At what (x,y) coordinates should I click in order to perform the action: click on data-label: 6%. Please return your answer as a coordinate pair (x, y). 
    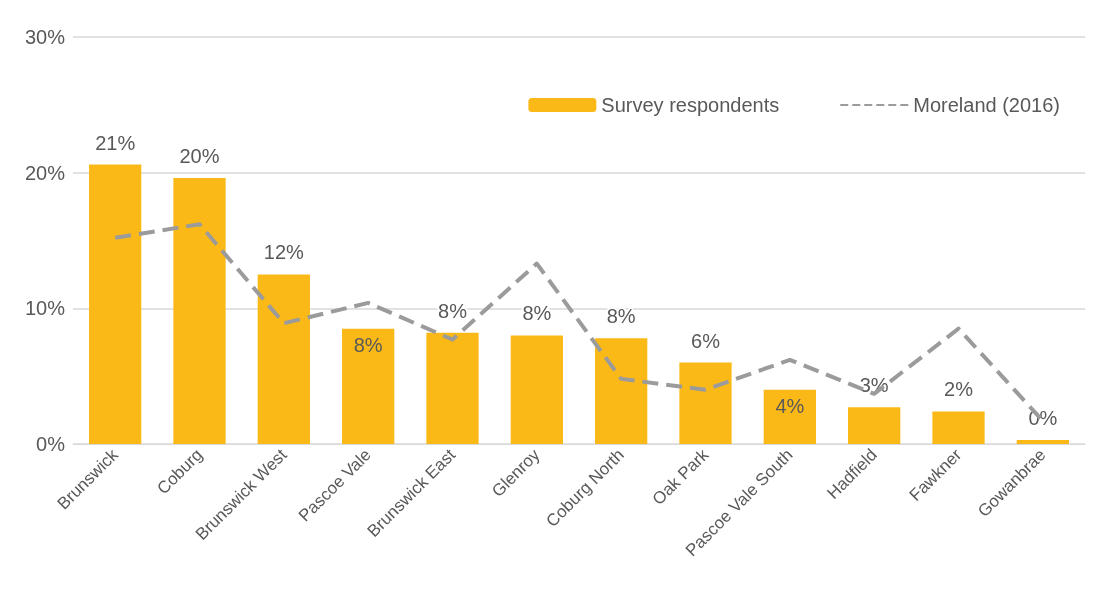
    Looking at the image, I should click on (706, 340).